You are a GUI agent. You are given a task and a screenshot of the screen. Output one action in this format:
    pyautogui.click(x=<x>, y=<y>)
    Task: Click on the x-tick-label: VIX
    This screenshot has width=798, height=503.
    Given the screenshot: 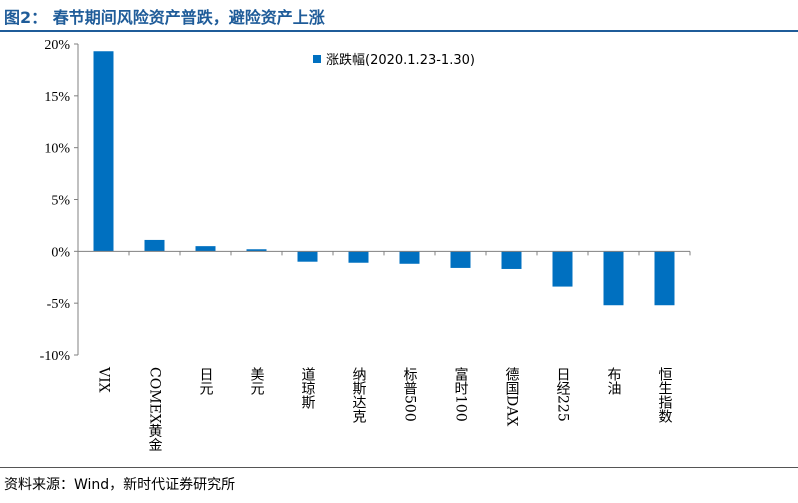 What is the action you would take?
    pyautogui.click(x=104, y=379)
    